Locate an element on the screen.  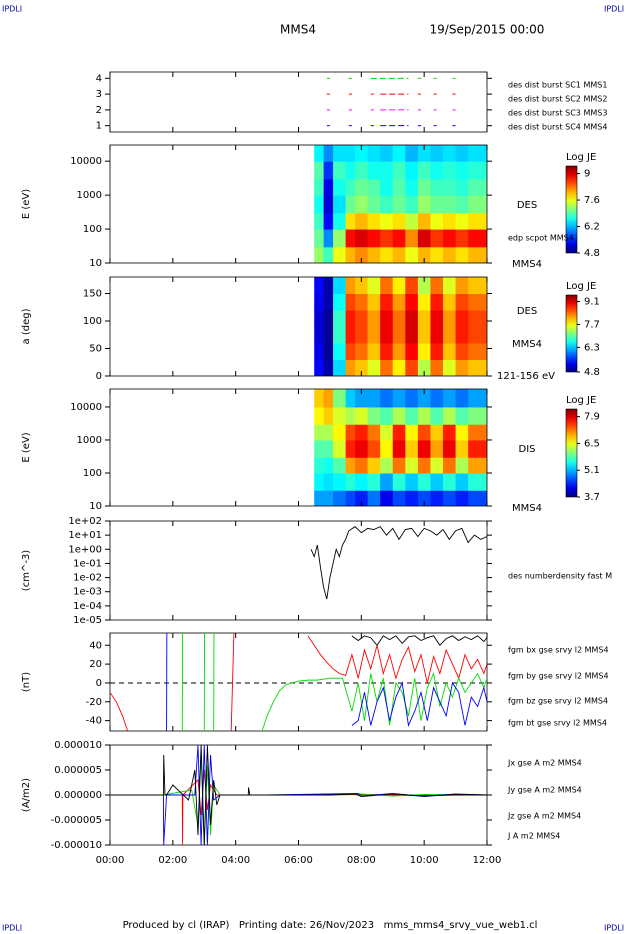
colorbar-title: Log JE is located at coordinates (581, 400).